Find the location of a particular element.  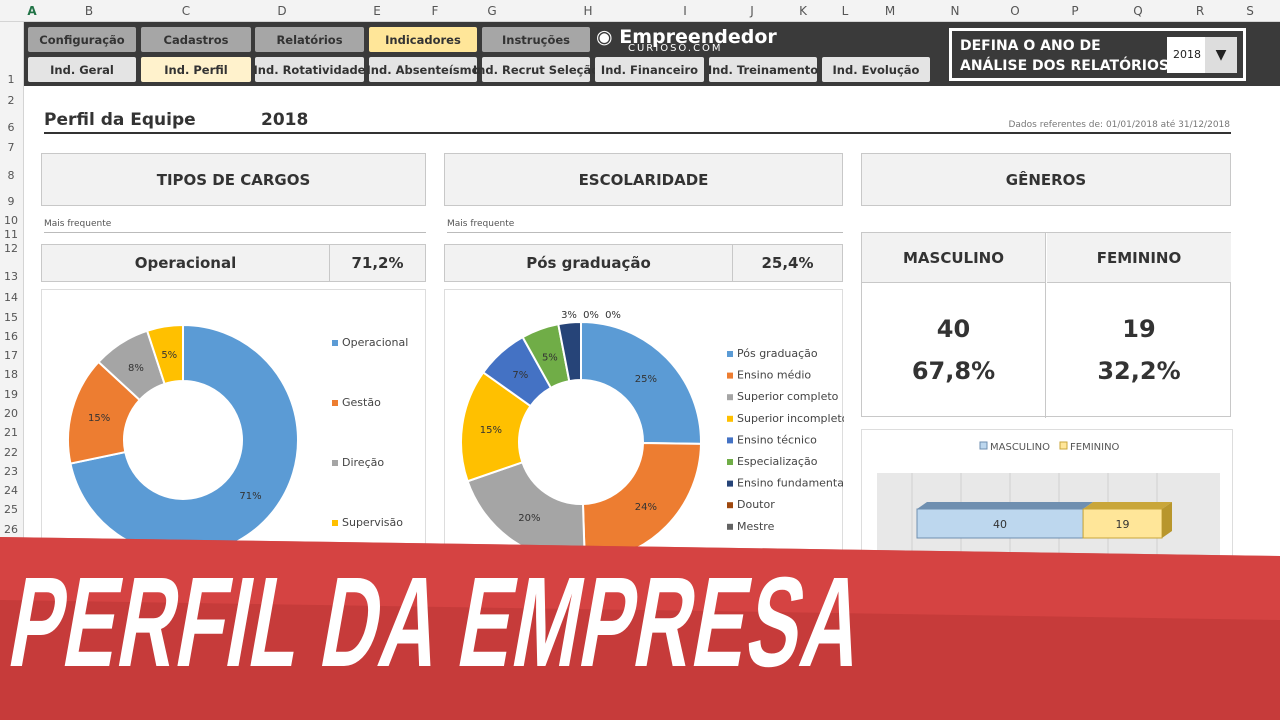

column-header: H is located at coordinates (588, 11).